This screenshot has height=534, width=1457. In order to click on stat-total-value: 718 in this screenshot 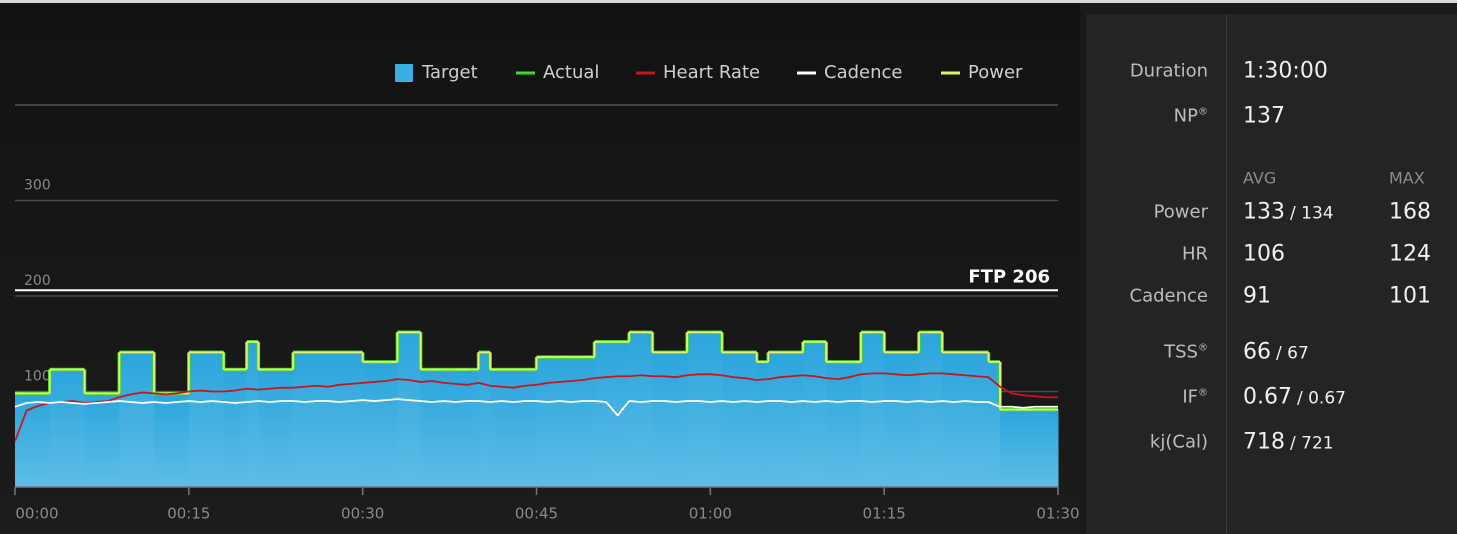, I will do `click(1264, 442)`.